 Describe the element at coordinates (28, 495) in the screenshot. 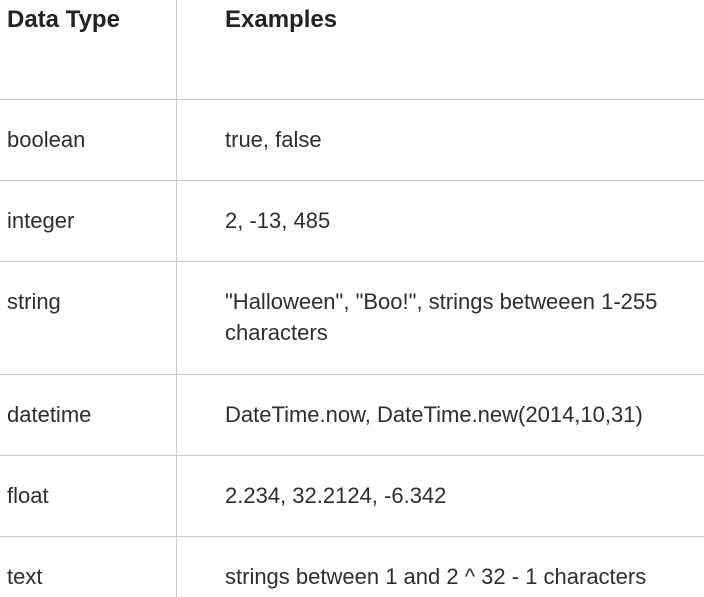

I see `type-cell: float` at that location.